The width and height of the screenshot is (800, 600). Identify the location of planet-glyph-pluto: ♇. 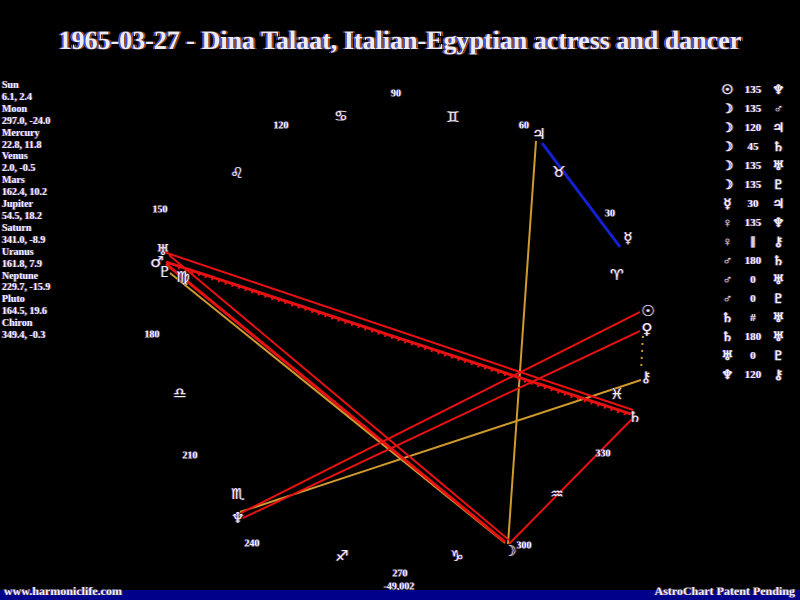
(165, 272).